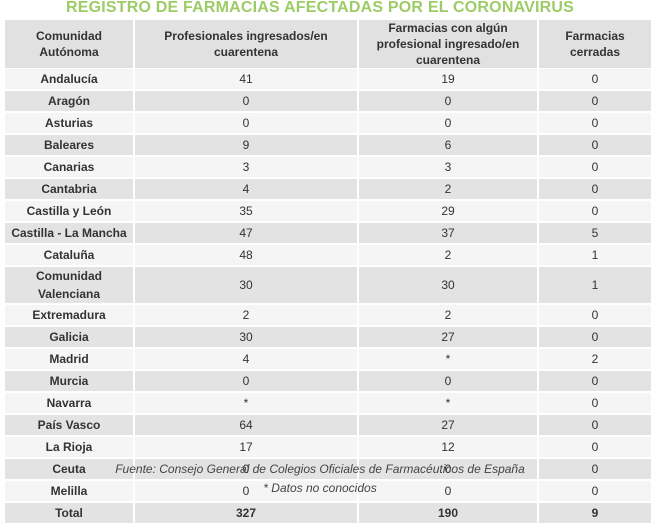 The height and width of the screenshot is (525, 667). I want to click on farmacias-afectadas-cell: 190, so click(448, 514).